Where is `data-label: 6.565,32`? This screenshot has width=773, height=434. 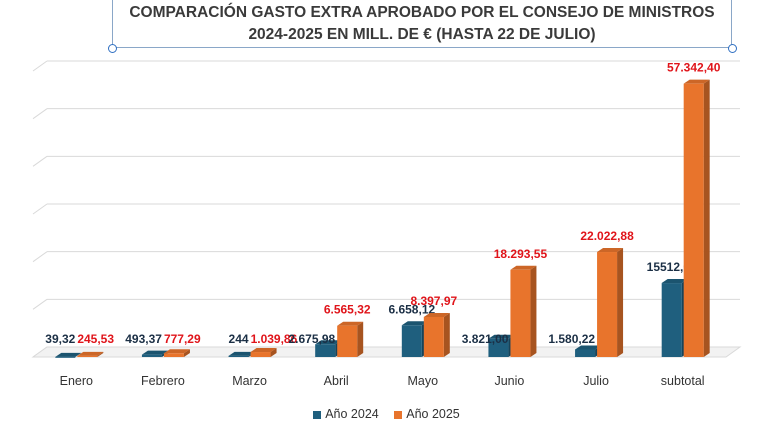 data-label: 6.565,32 is located at coordinates (347, 310).